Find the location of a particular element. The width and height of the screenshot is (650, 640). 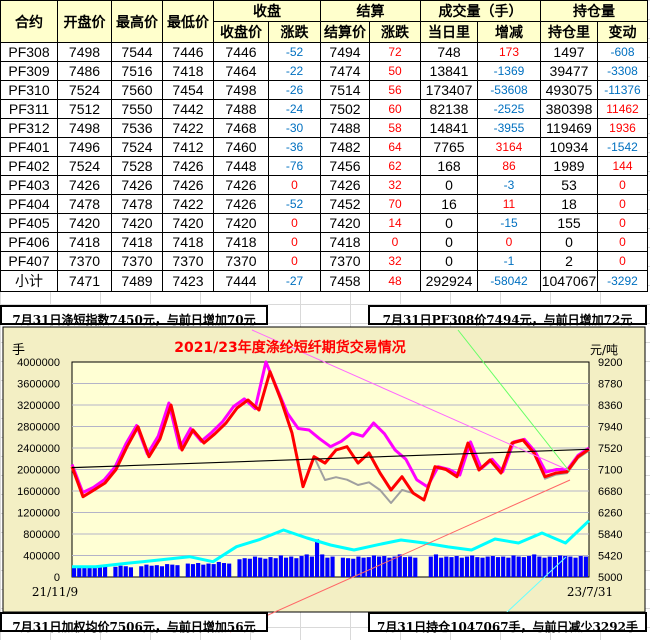

table-cell: 7418 is located at coordinates (345, 242).